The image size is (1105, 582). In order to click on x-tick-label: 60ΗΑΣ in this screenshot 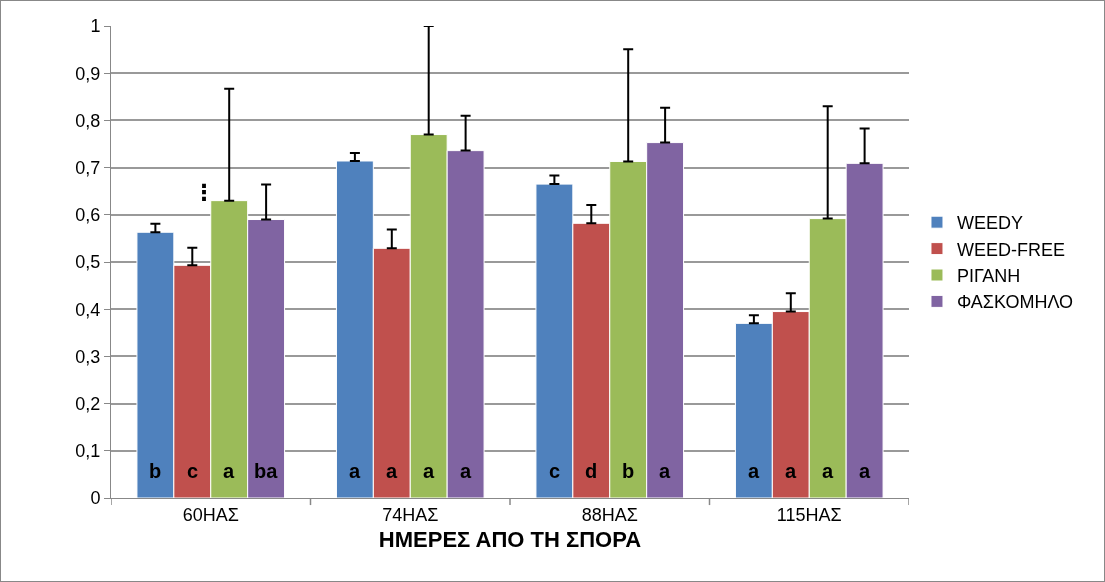, I will do `click(210, 514)`.